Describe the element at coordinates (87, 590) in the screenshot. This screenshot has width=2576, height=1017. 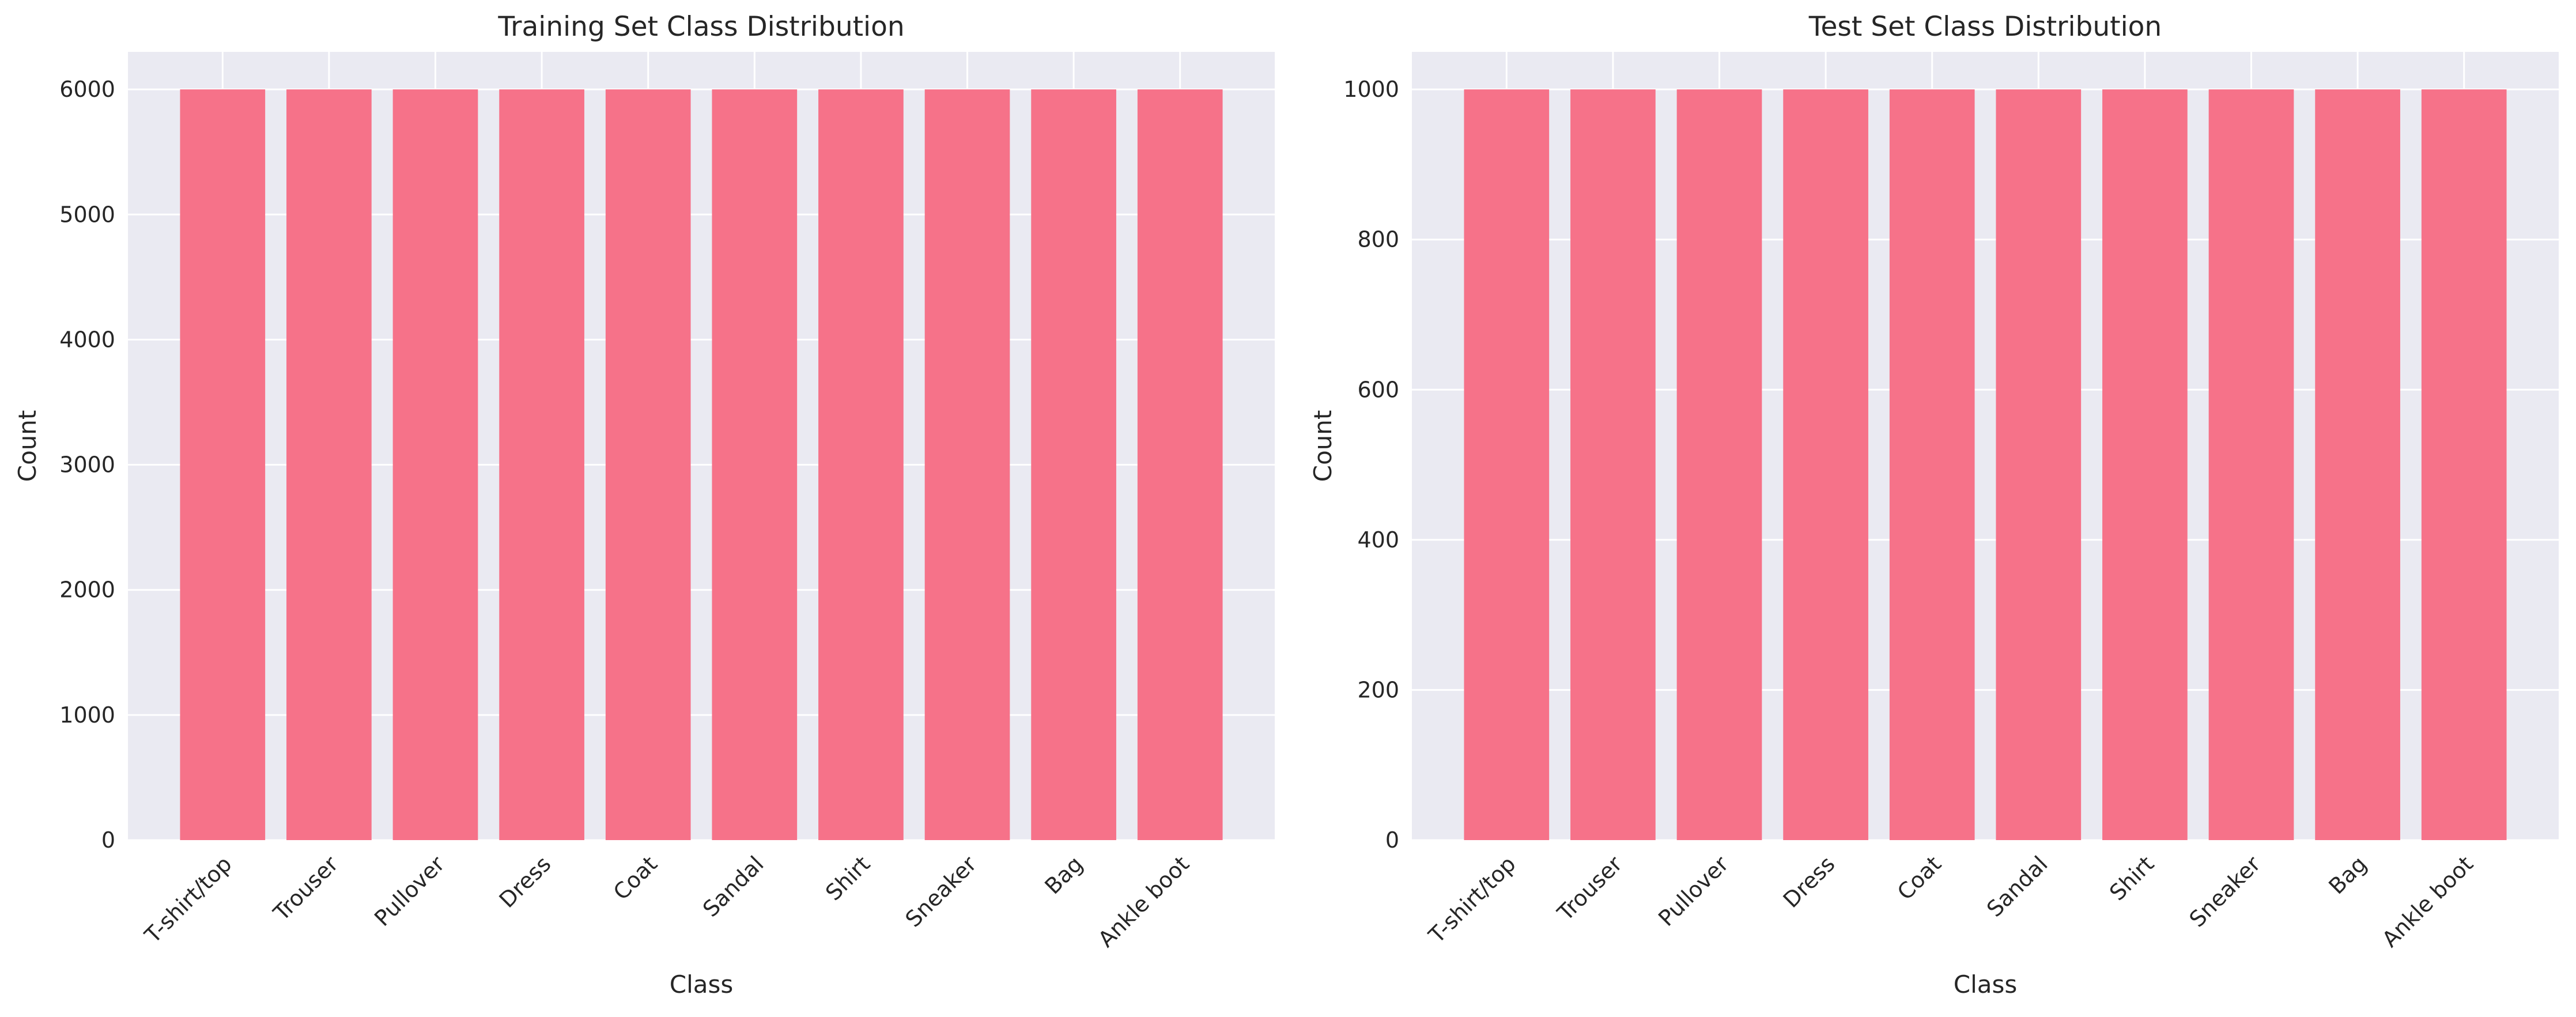
I see `y-tick-label: 2000` at that location.